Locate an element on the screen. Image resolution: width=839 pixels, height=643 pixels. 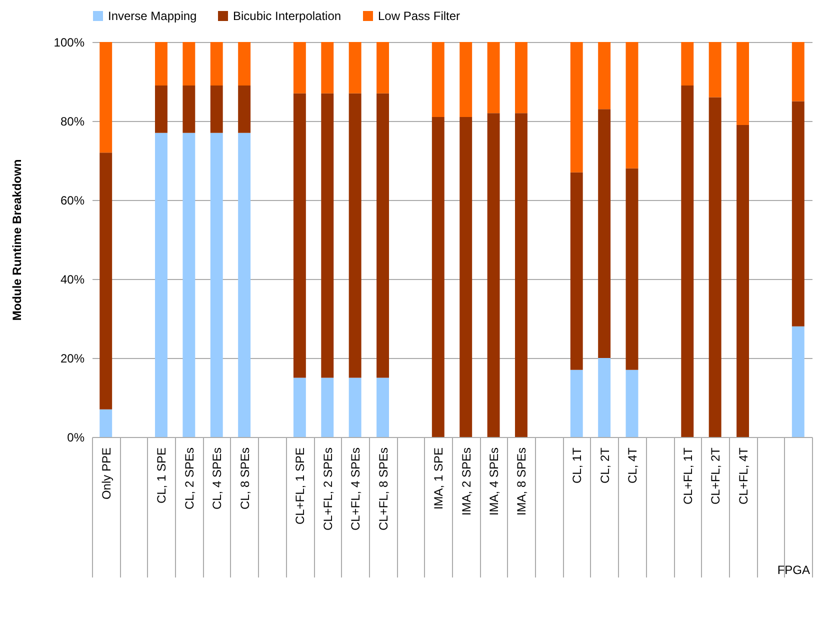
x-tick-label: CL+FL, 1T is located at coordinates (687, 475).